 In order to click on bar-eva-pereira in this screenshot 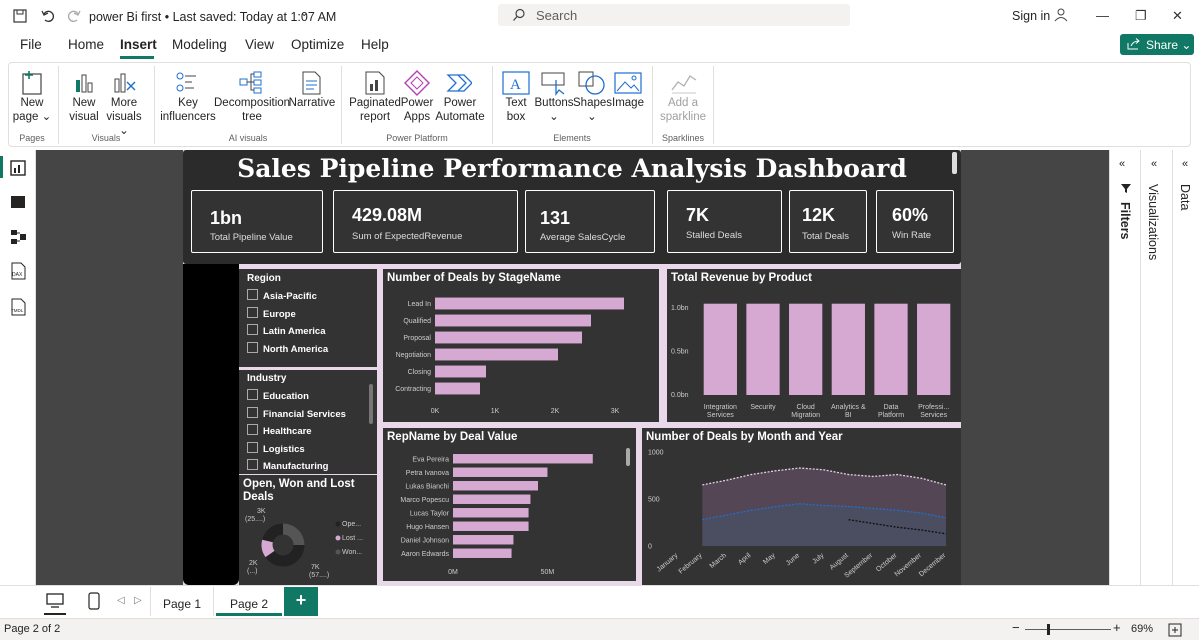, I will do `click(523, 459)`.